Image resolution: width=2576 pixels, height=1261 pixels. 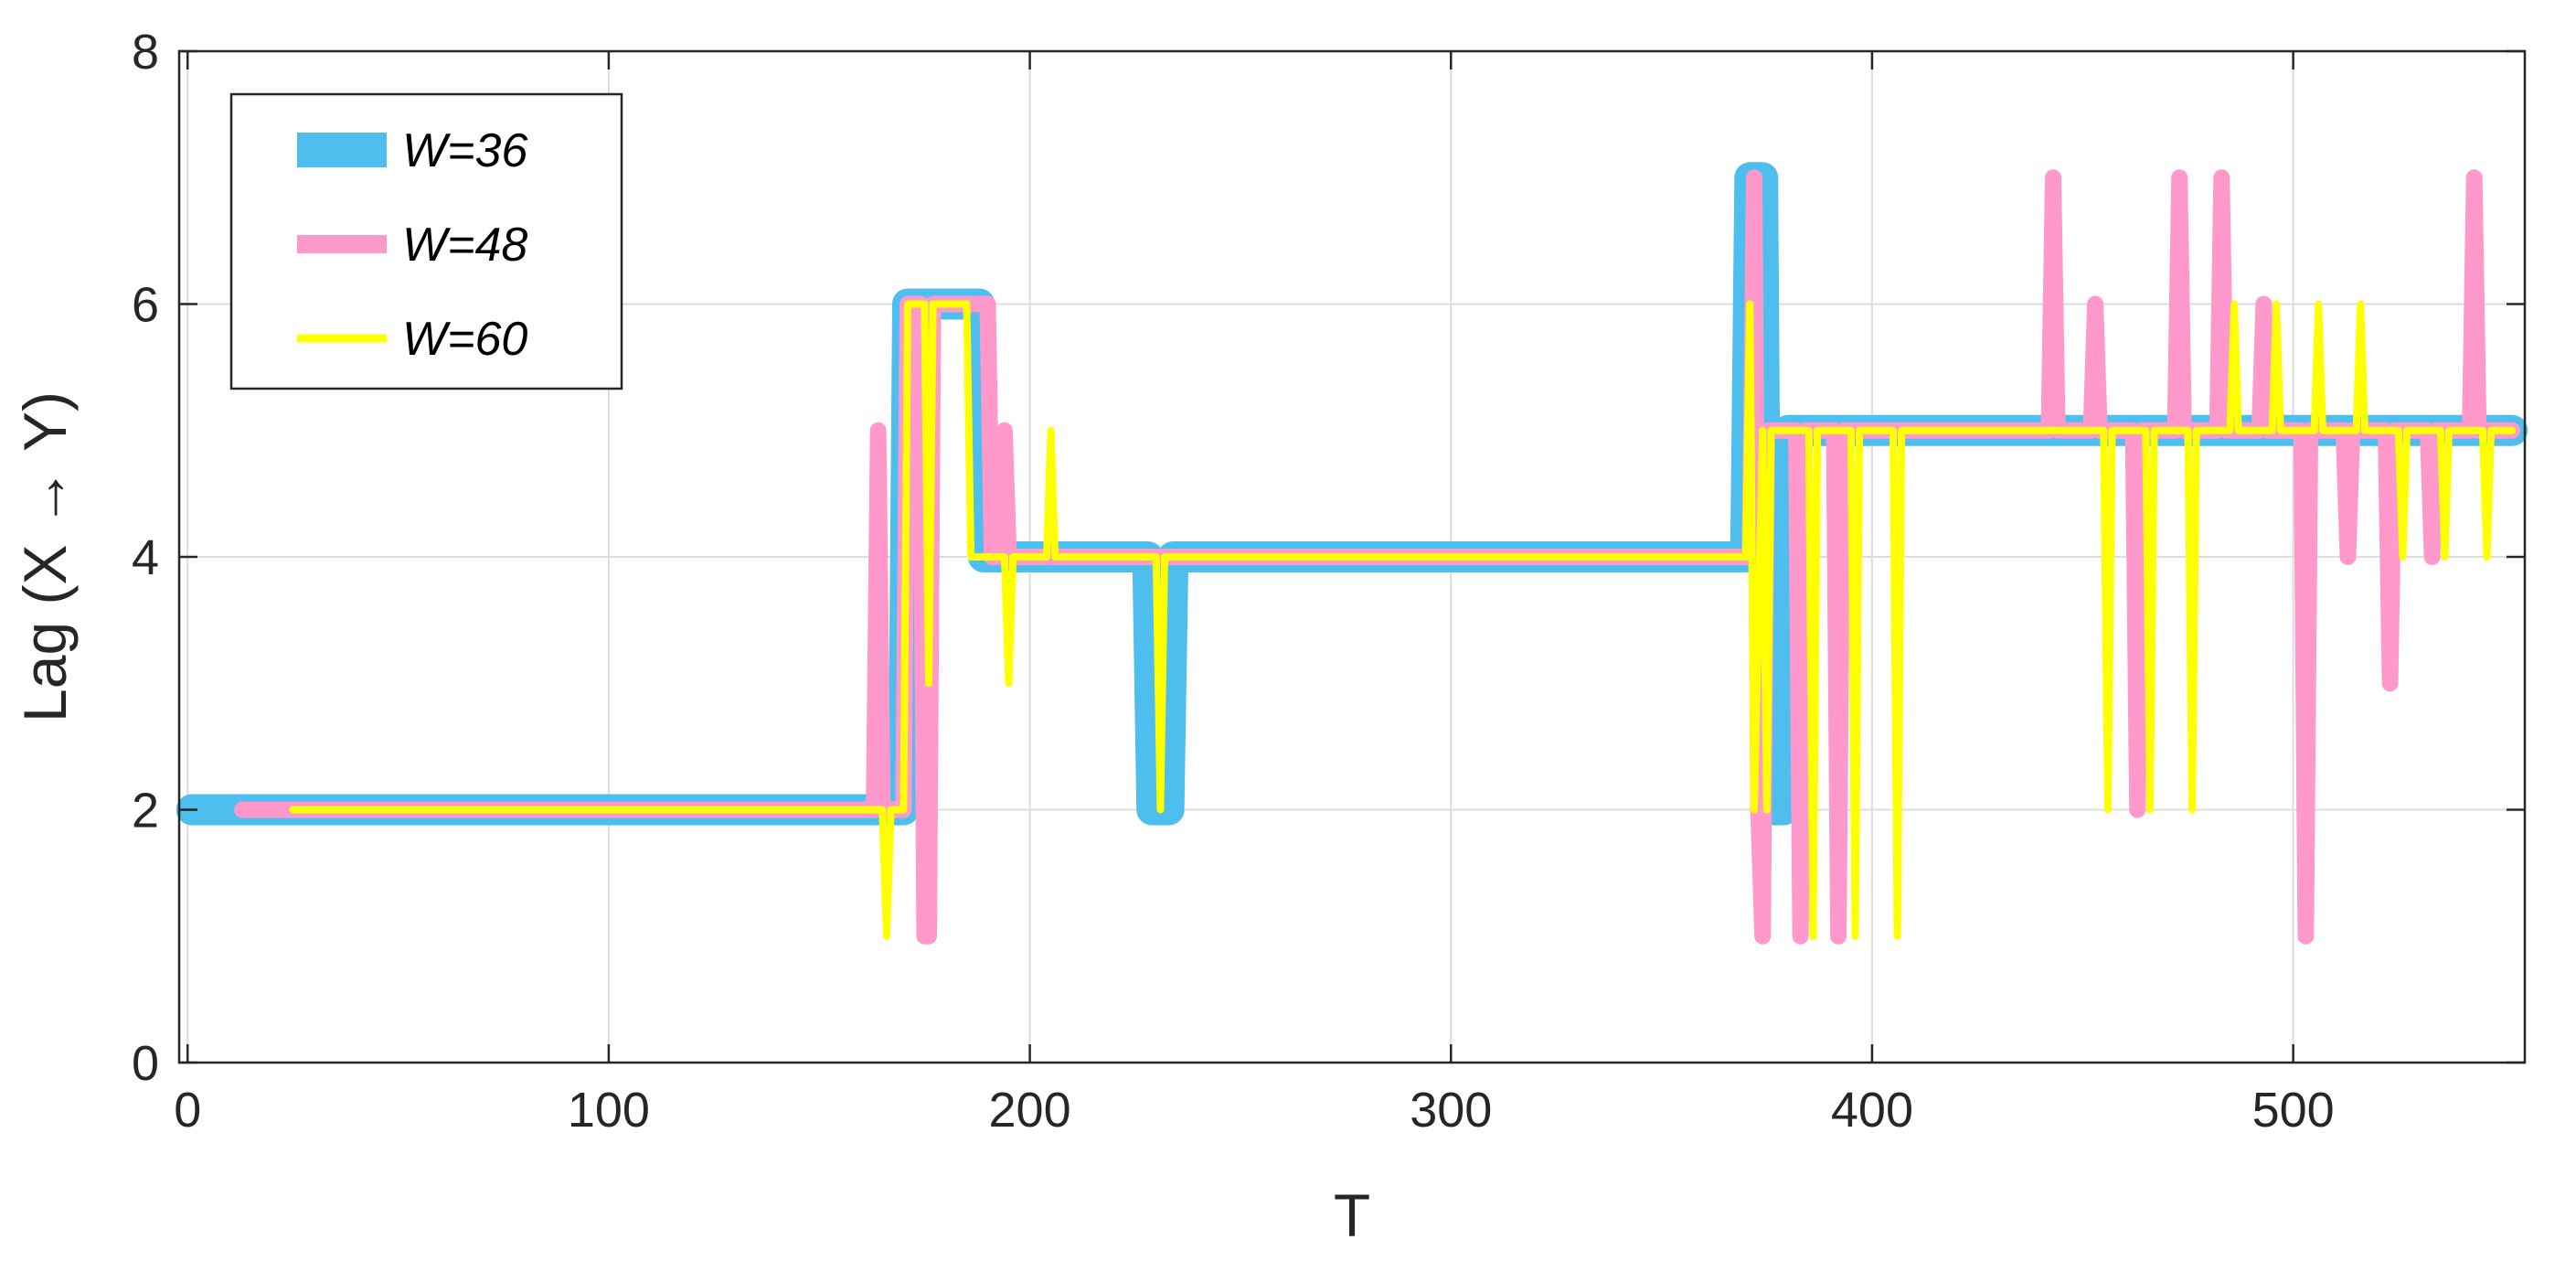 I want to click on x-tick-label: 100, so click(x=609, y=1110).